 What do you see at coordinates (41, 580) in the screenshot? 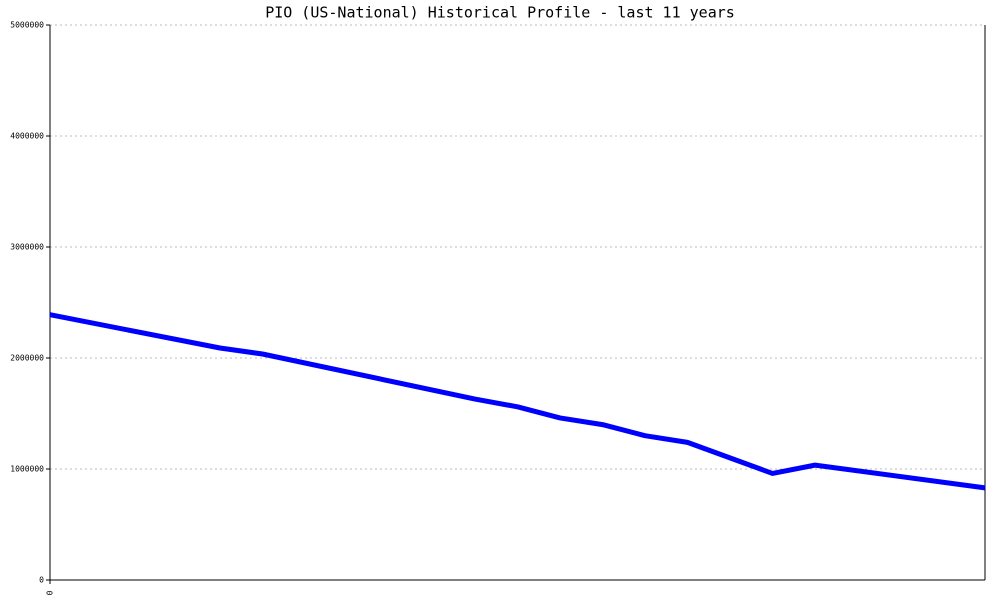
I see `y-tick-label: 0` at bounding box center [41, 580].